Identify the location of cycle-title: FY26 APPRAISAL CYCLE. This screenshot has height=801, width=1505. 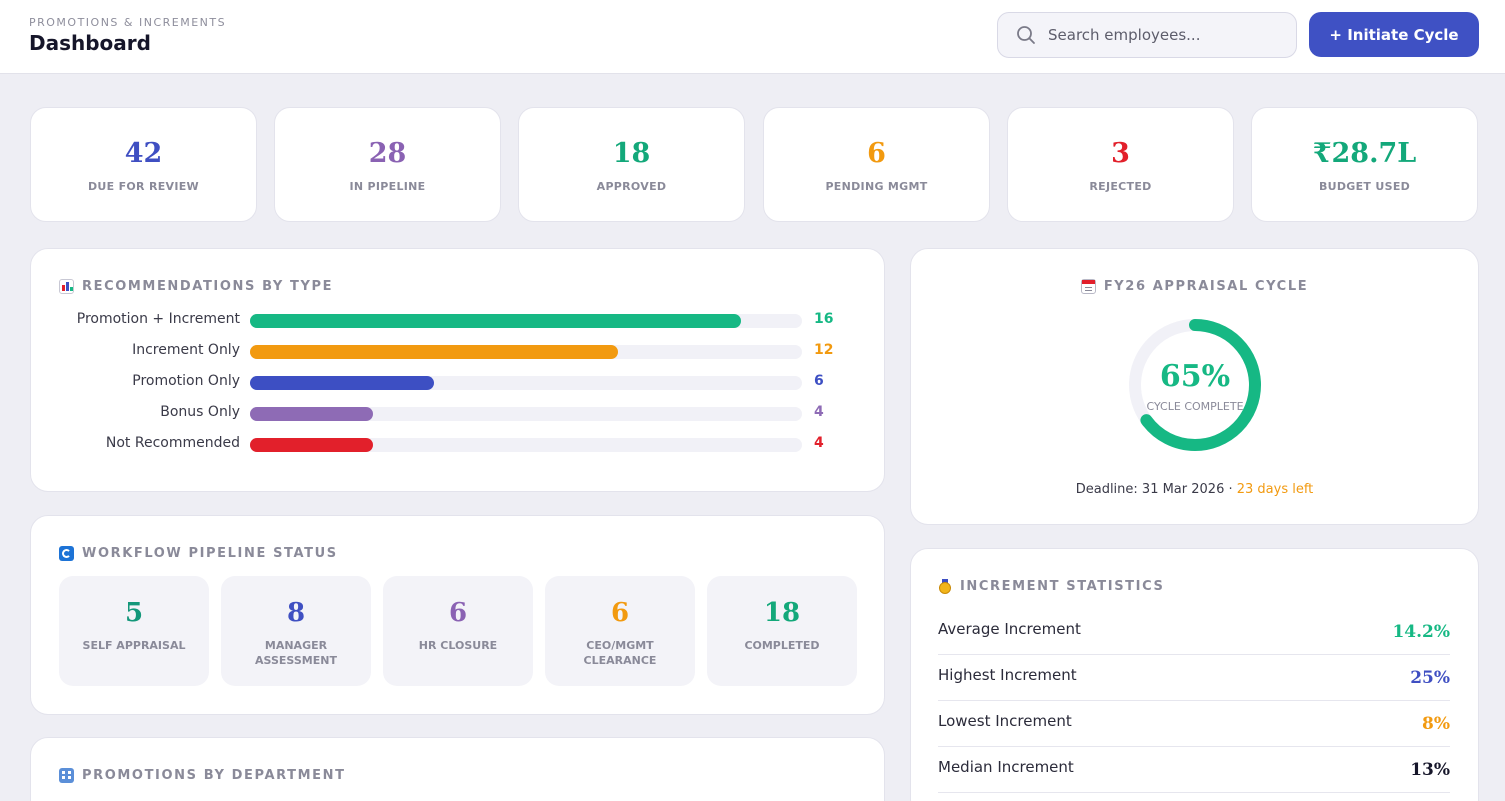
(1194, 286).